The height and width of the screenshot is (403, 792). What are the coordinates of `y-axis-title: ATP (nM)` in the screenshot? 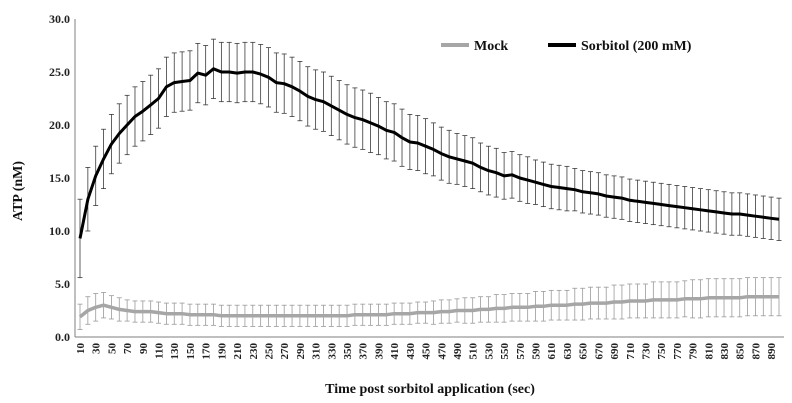 It's located at (18, 191).